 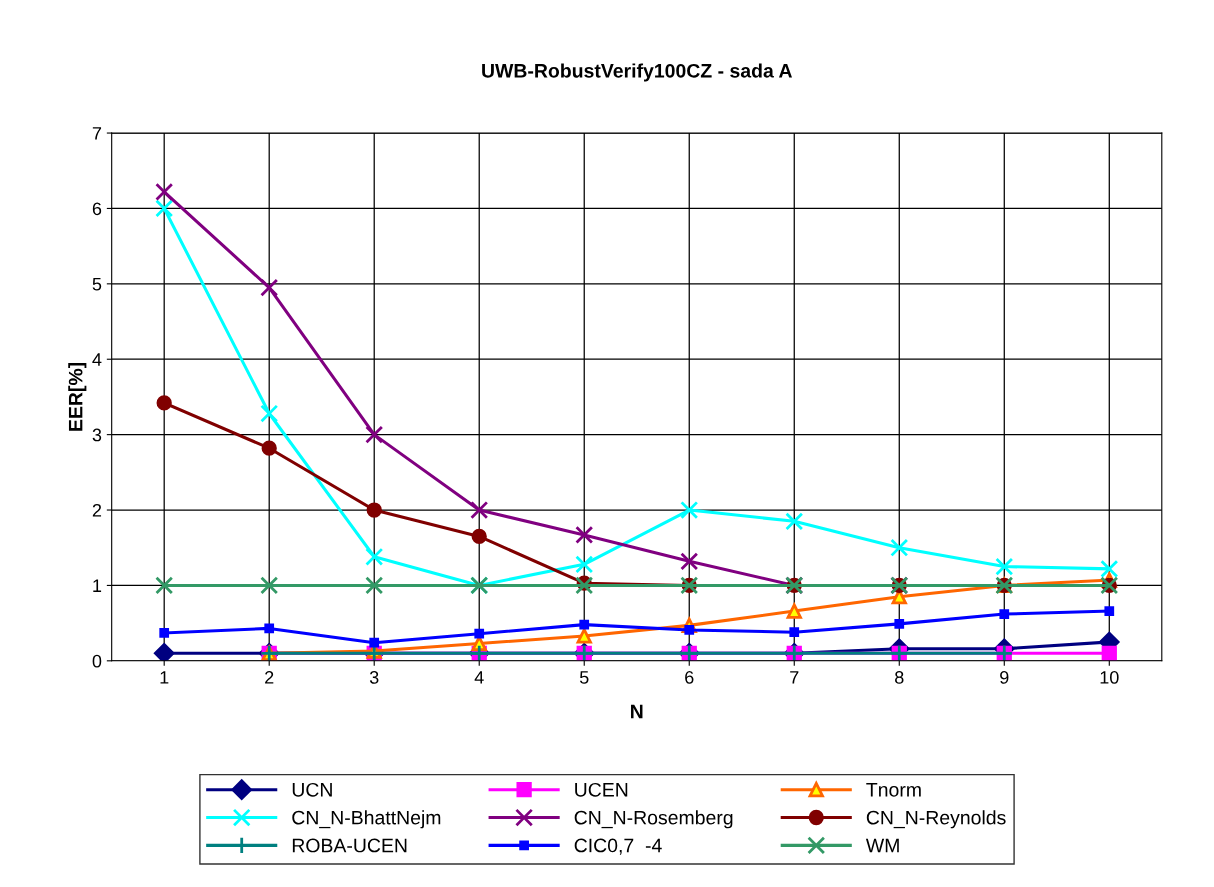 What do you see at coordinates (882, 845) in the screenshot?
I see `legend-label: WM` at bounding box center [882, 845].